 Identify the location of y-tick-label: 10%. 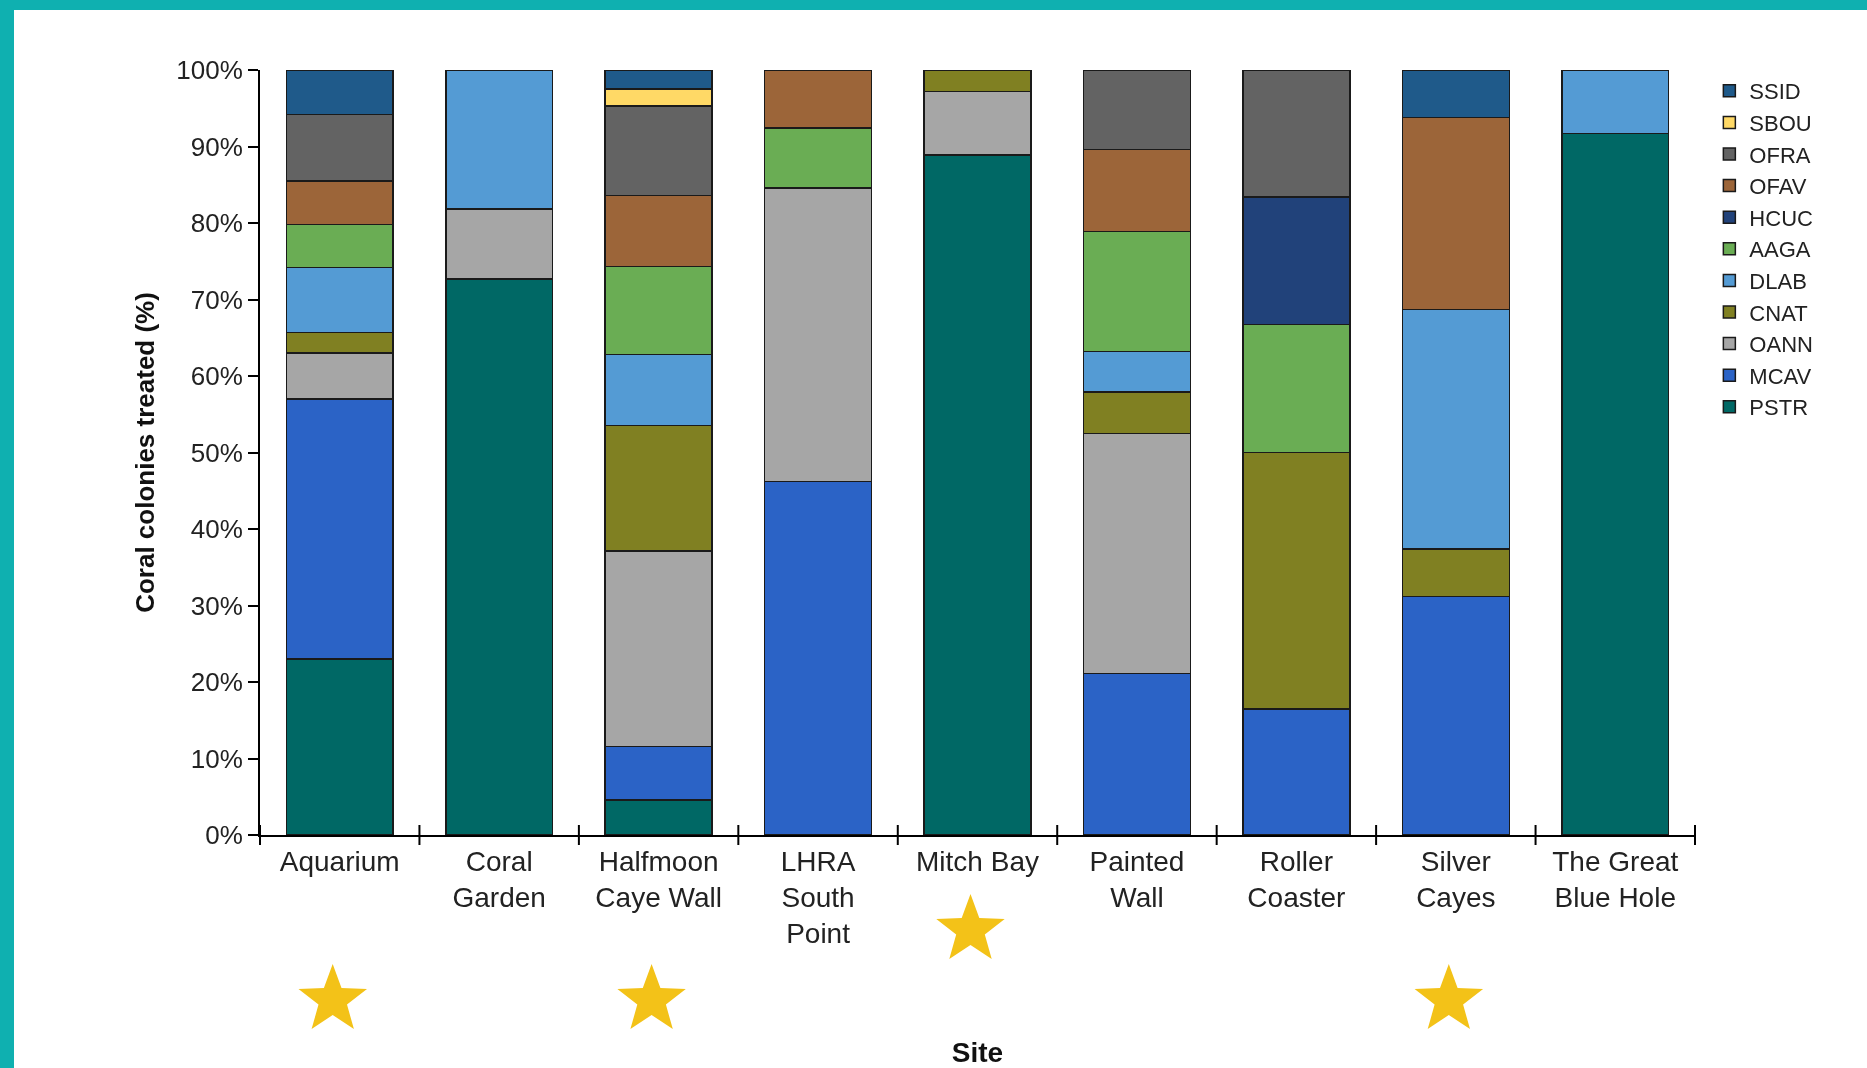
(216, 758).